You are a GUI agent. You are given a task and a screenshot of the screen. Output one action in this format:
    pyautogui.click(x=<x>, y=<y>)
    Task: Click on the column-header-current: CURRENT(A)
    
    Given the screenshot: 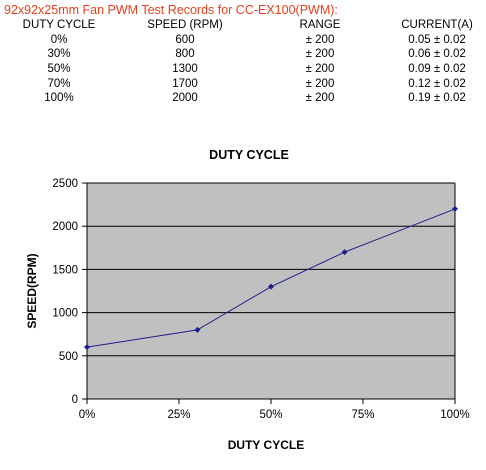 What is the action you would take?
    pyautogui.click(x=437, y=25)
    